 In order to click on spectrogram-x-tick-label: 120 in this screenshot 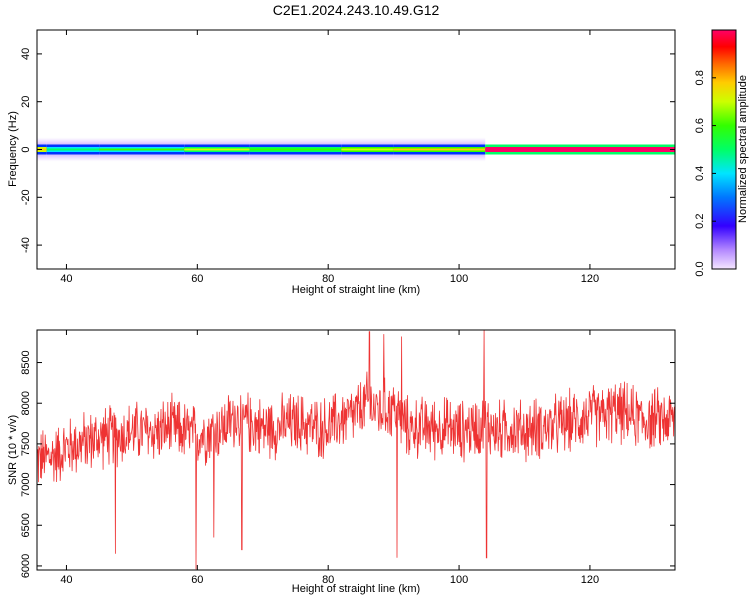, I will do `click(590, 279)`.